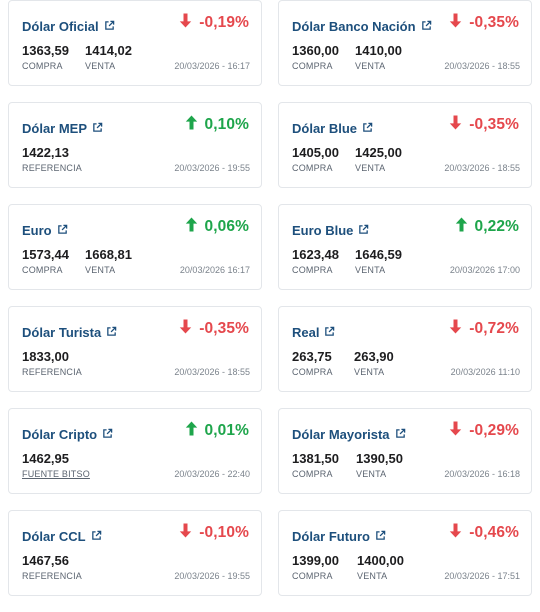 This screenshot has width=540, height=612. What do you see at coordinates (68, 26) in the screenshot?
I see `quote-title-link: Dólar Oficial` at bounding box center [68, 26].